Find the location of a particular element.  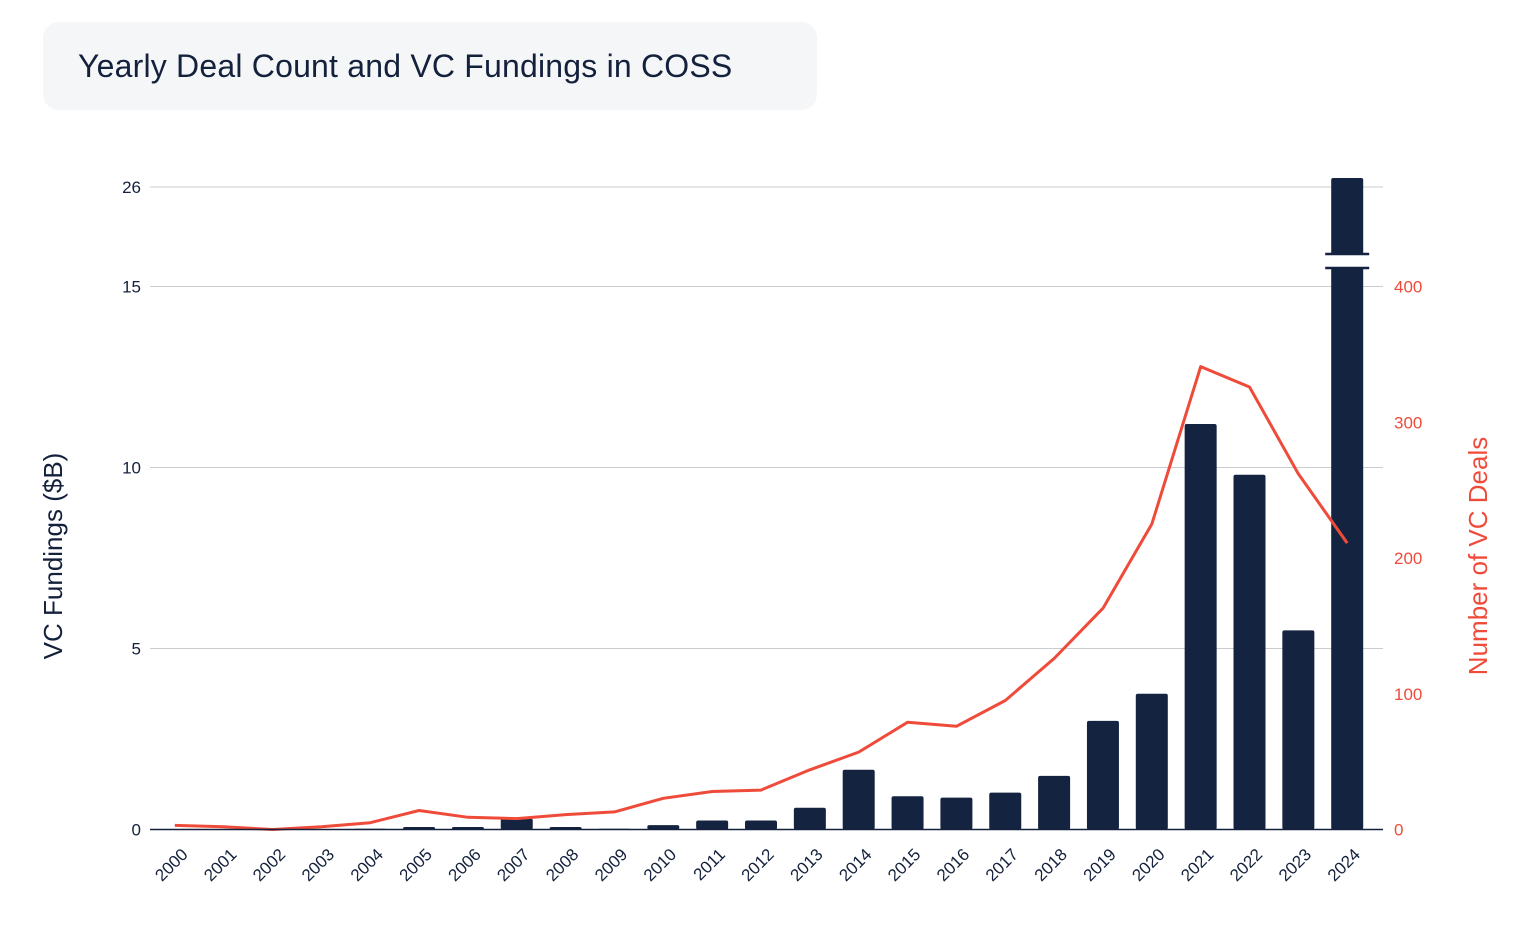

left-tick-label: 5 is located at coordinates (136, 649).